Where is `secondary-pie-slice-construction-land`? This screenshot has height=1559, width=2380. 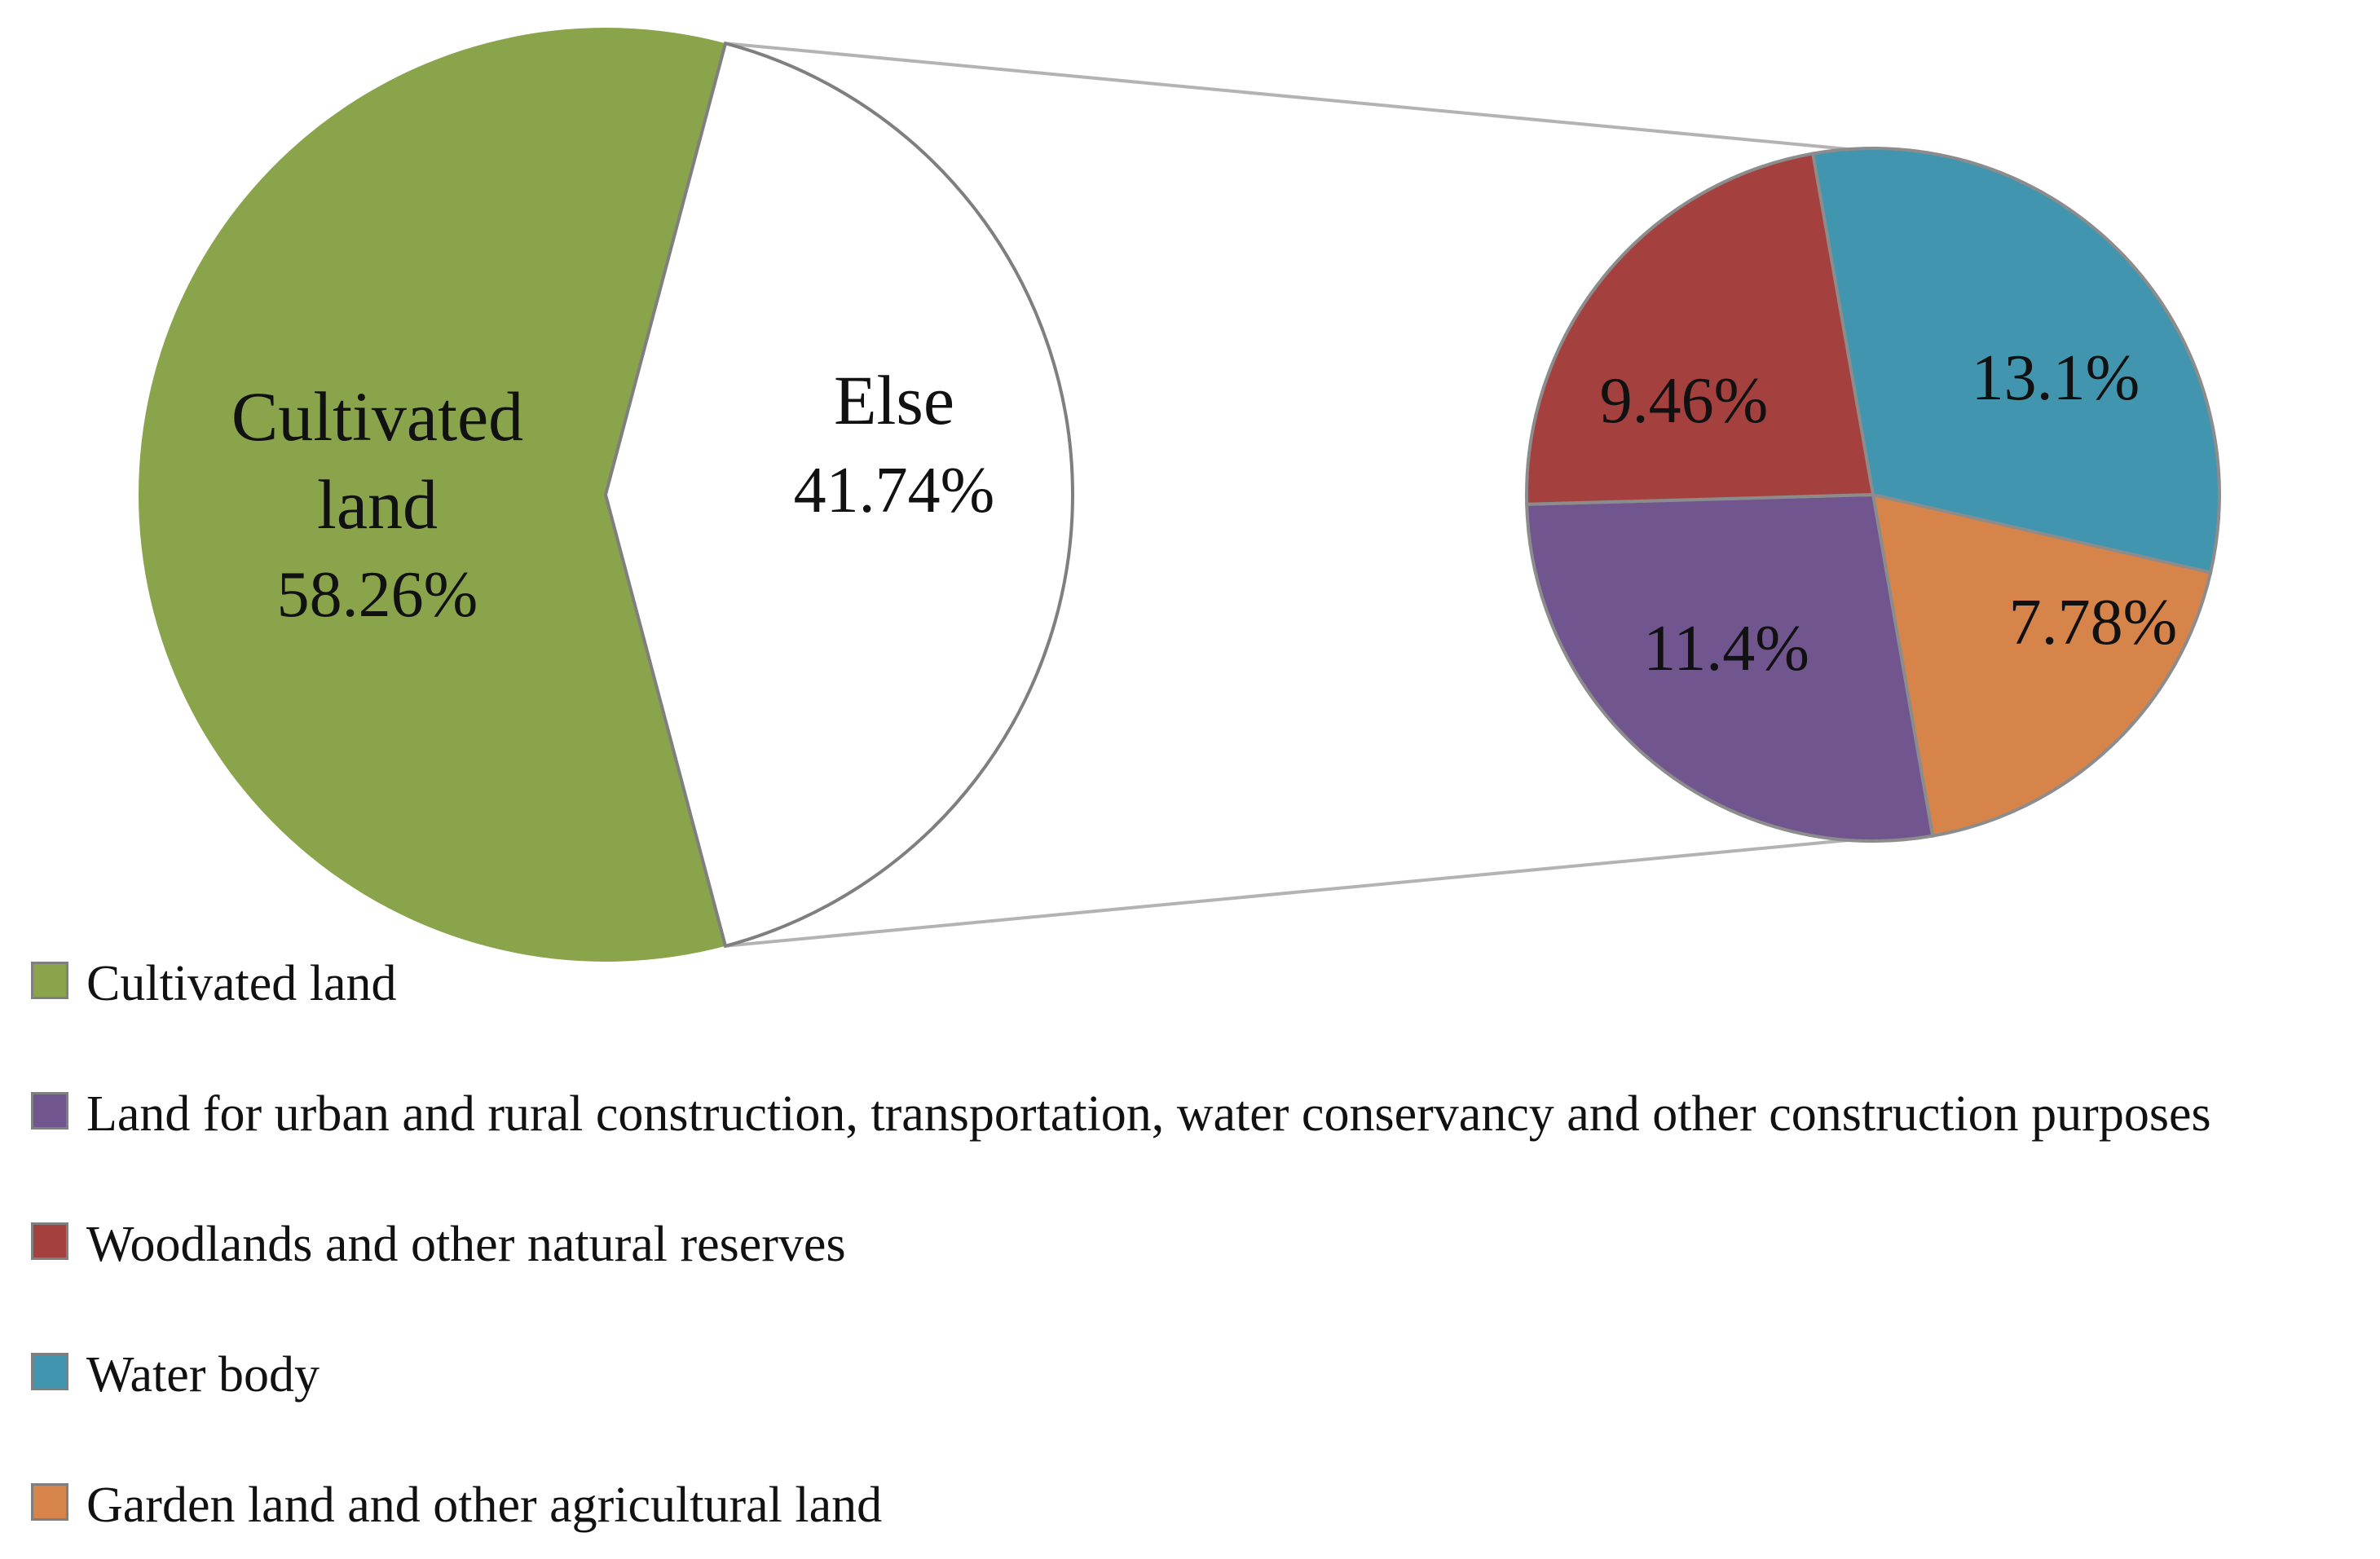
secondary-pie-slice-construction-land is located at coordinates (1730, 667).